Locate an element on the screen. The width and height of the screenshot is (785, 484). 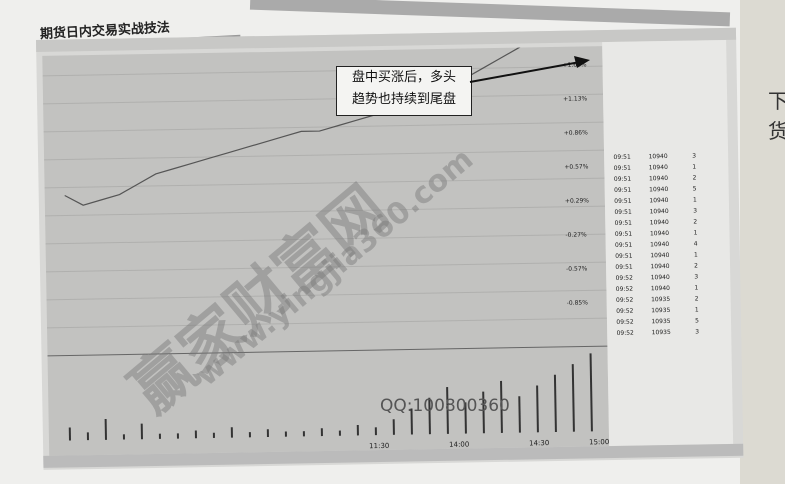
y-tick-label: +1.13% is located at coordinates (575, 98).